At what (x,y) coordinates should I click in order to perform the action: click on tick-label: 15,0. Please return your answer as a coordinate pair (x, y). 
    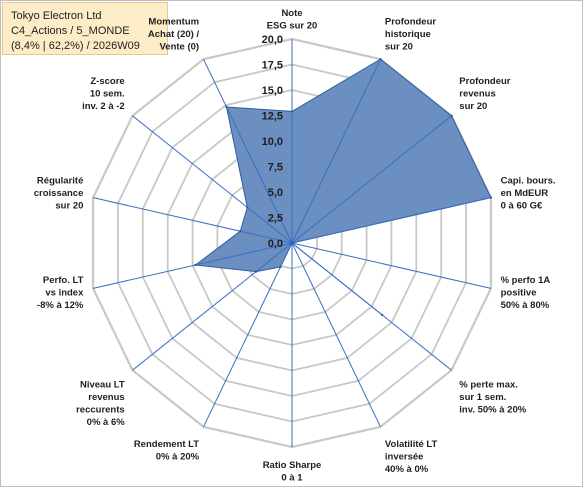
    Looking at the image, I should click on (272, 91).